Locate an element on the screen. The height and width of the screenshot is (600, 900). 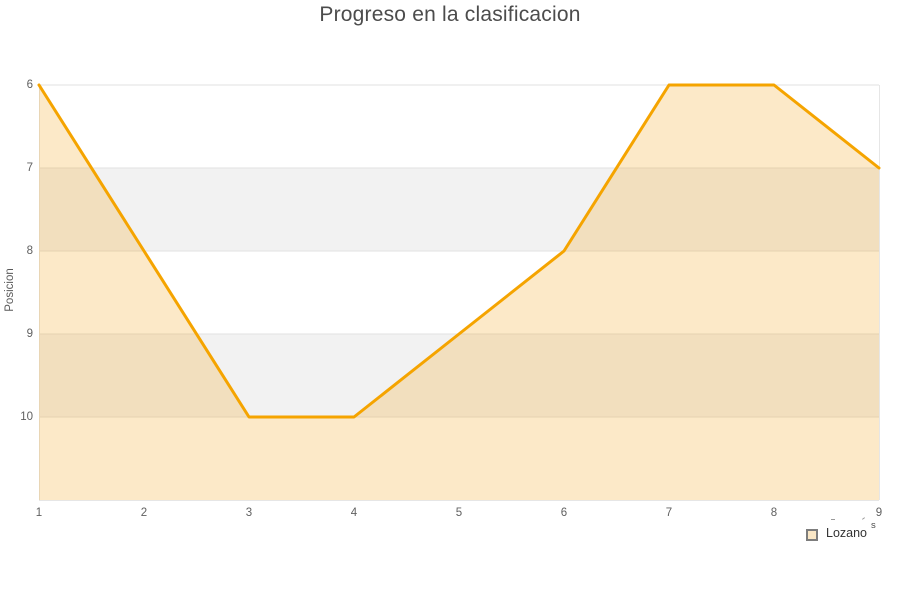
x-axis-tick-label: 5 is located at coordinates (459, 513).